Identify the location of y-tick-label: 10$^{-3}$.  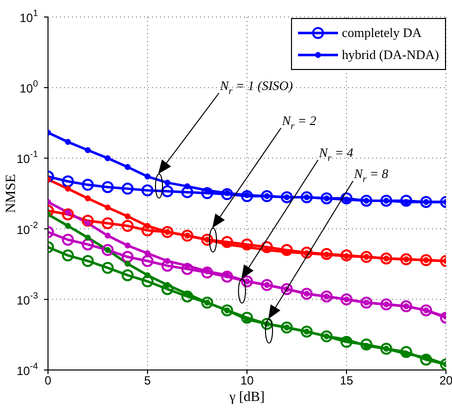
(27, 299).